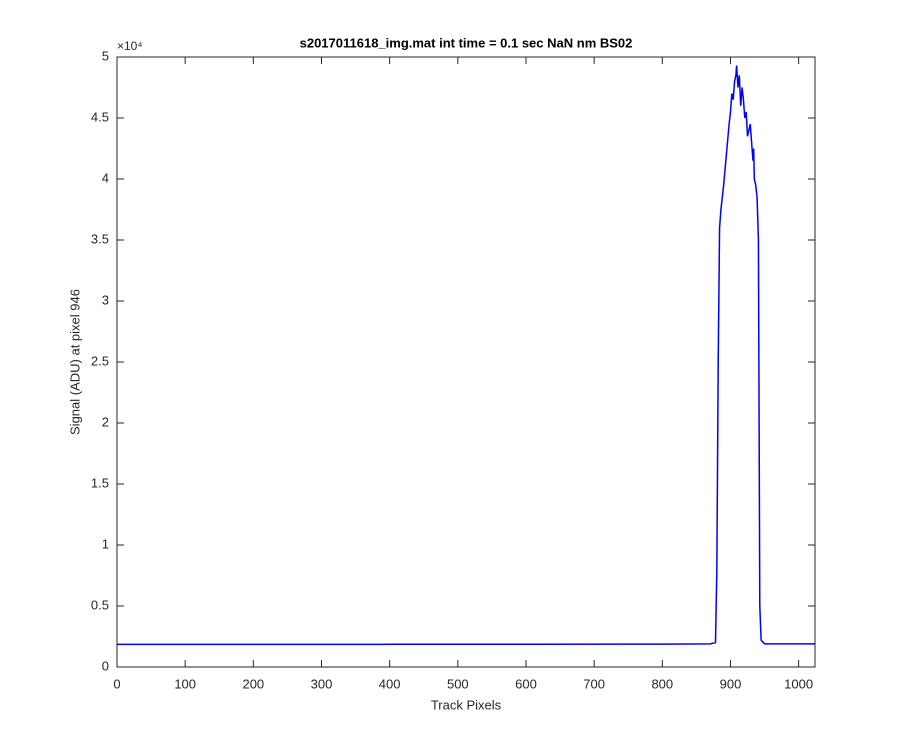 The image size is (900, 750). What do you see at coordinates (253, 683) in the screenshot?
I see `x-tick-label: 200` at bounding box center [253, 683].